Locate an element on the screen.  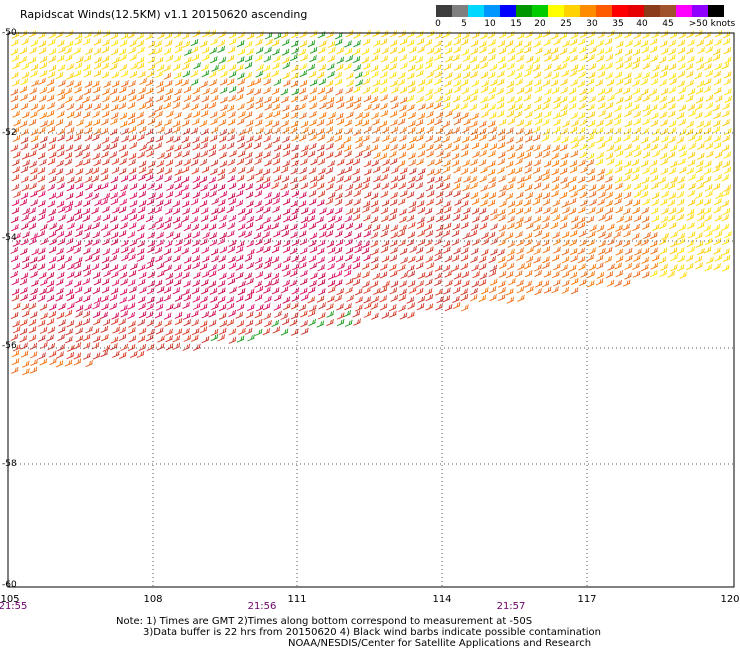
lat-label-54: -54 is located at coordinates (9, 238).